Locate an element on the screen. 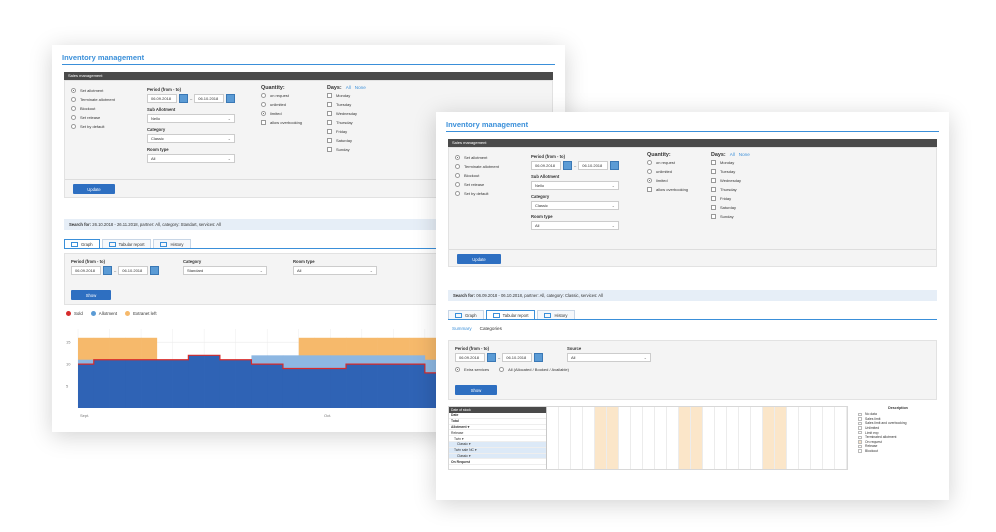 The image size is (996, 532). graph-category-select: Standard ⌄ is located at coordinates (225, 270).